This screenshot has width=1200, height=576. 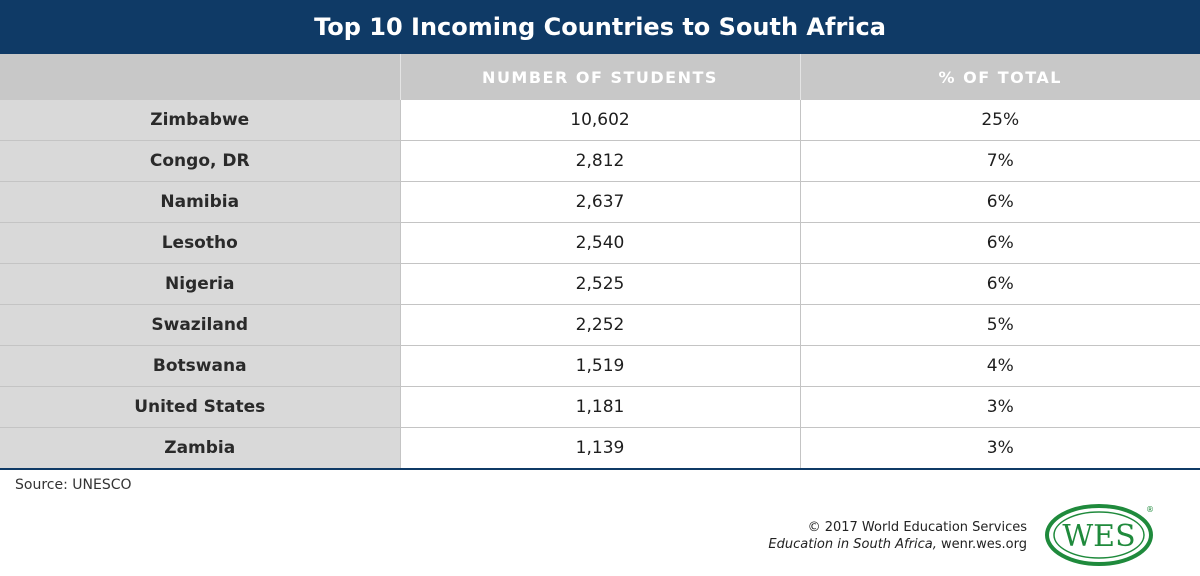 What do you see at coordinates (917, 527) in the screenshot?
I see `copyright-line: © 2017 World Education Services` at bounding box center [917, 527].